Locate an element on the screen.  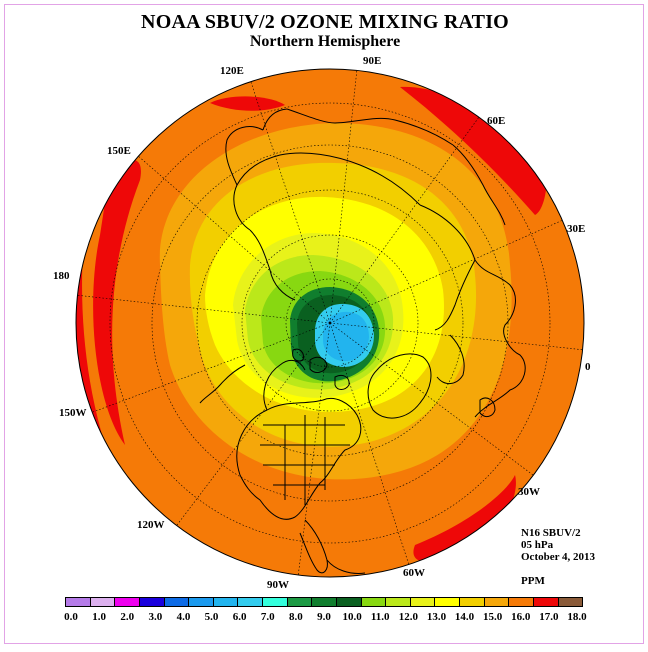
longitude-label-30w: 30W is located at coordinates (529, 492).